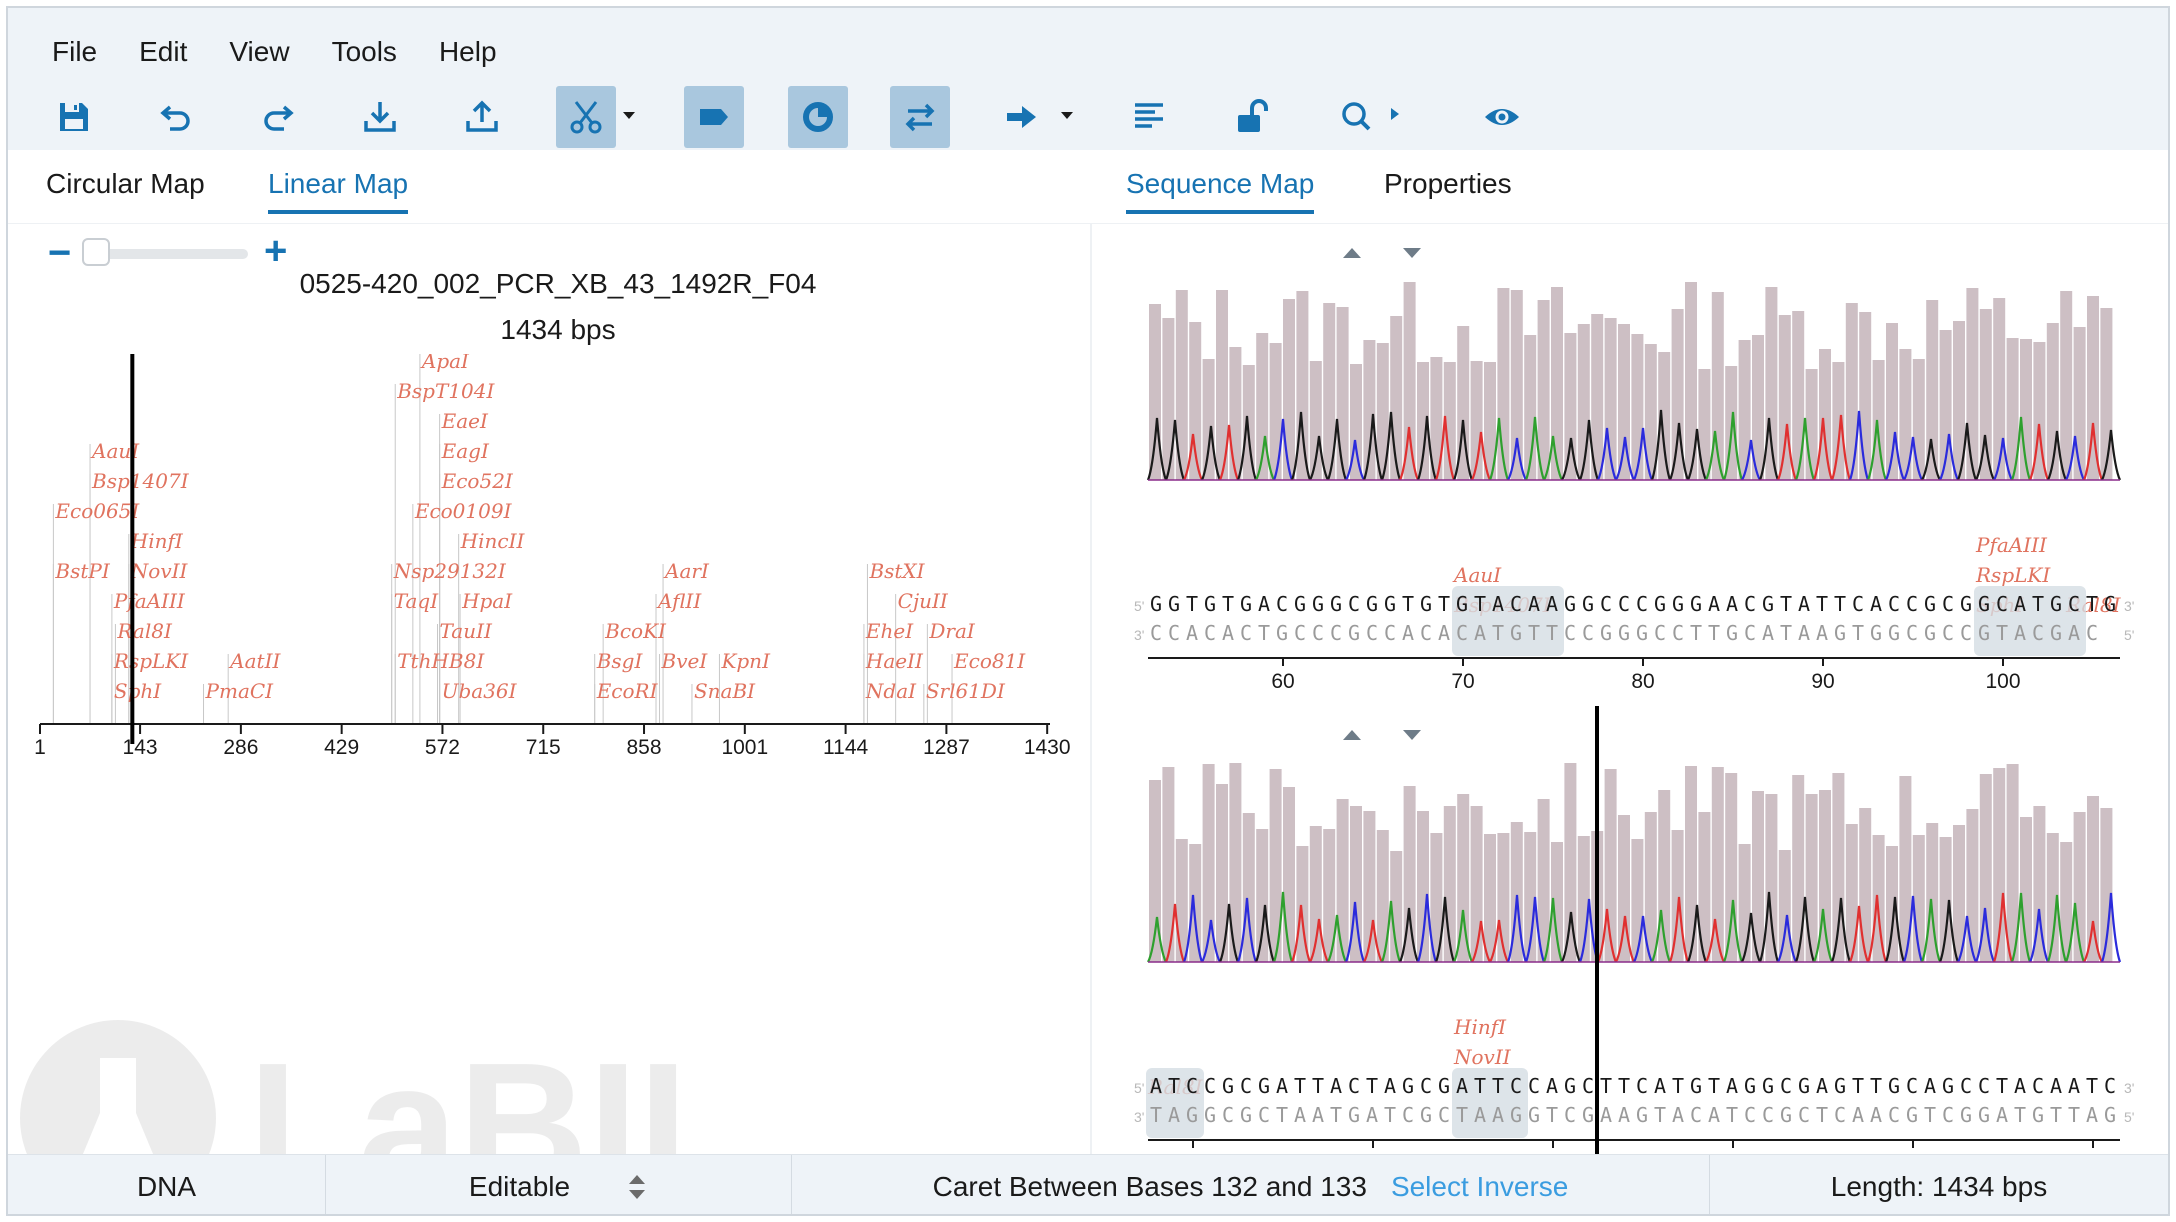 The image size is (2176, 1222). I want to click on chevron-right-icon, so click(1395, 114).